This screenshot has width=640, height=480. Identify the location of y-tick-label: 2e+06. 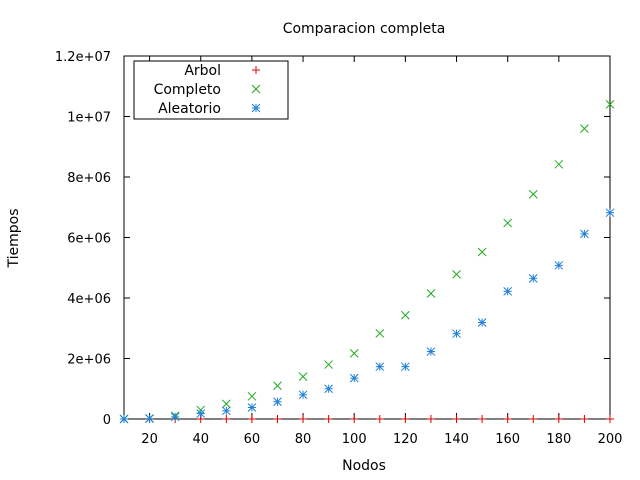
(89, 360).